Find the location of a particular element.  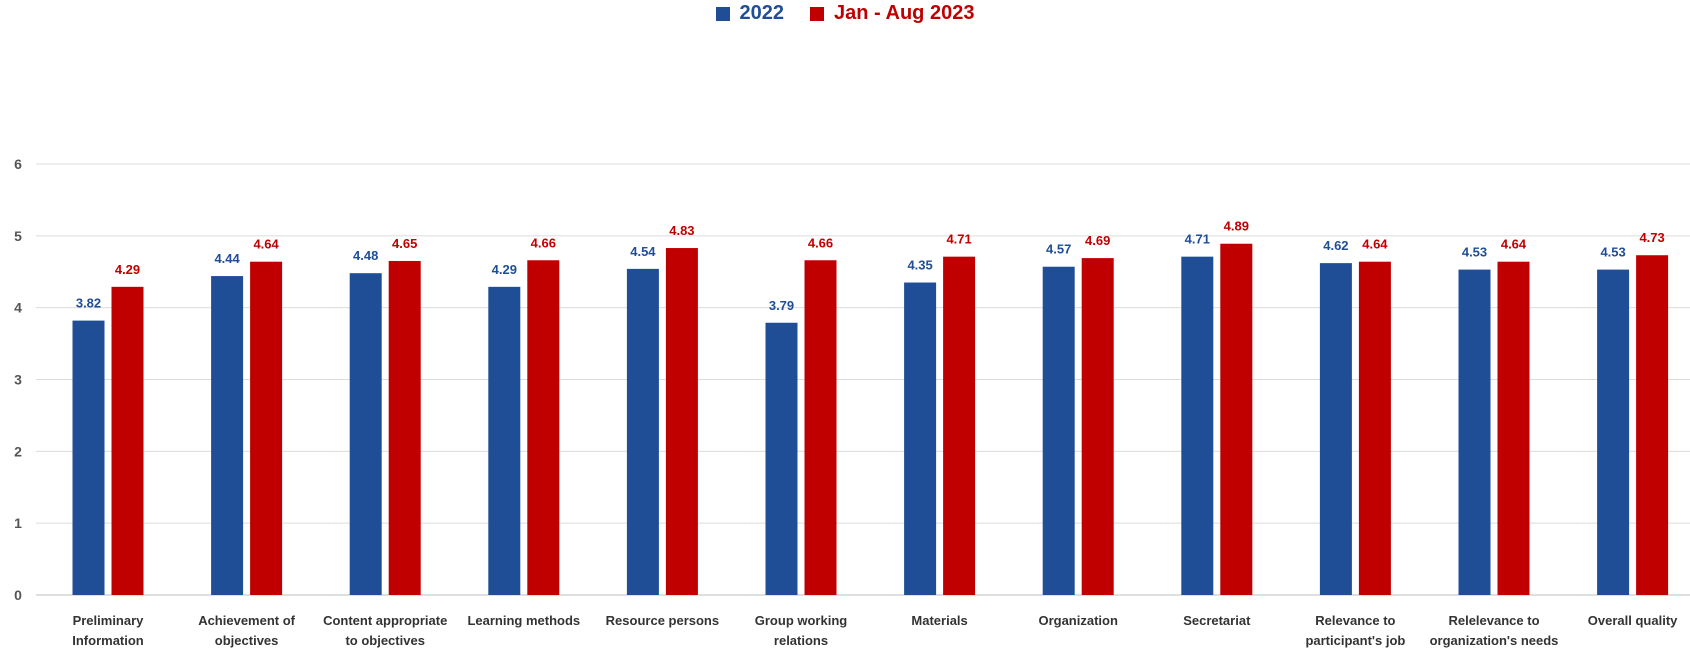

legend-item-2023: Jan - Aug 2023 is located at coordinates (892, 13).